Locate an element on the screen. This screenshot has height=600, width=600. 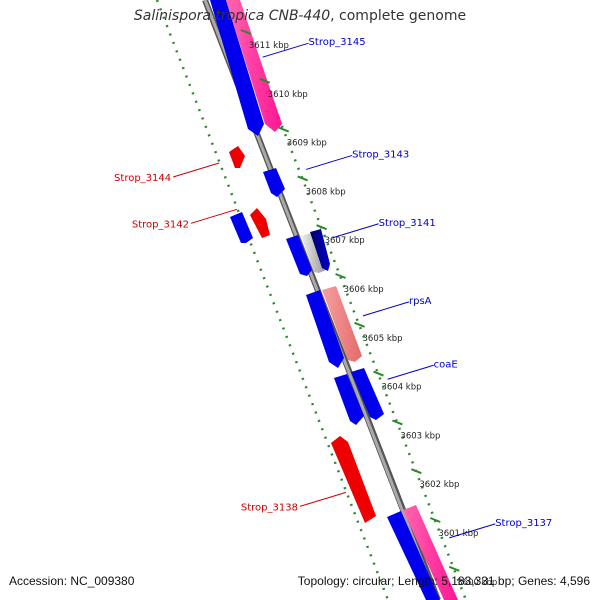
kbp-tick-label: 3611 kbp is located at coordinates (269, 46).